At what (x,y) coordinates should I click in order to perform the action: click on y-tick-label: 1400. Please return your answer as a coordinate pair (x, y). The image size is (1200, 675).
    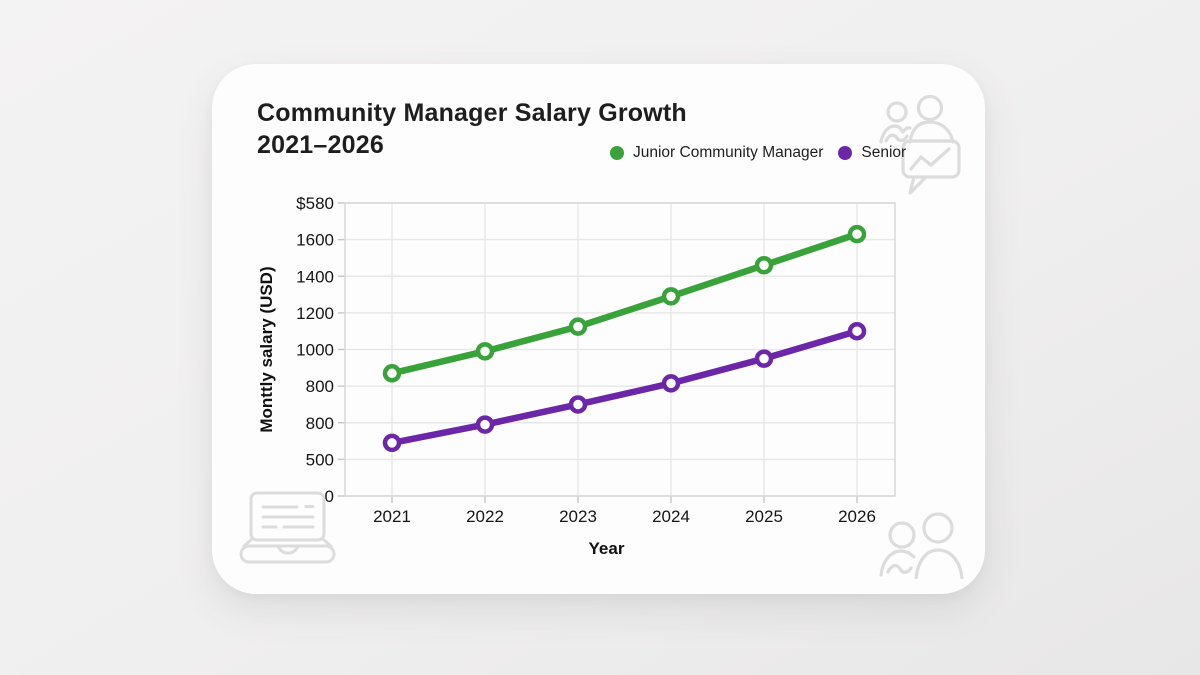
    Looking at the image, I should click on (315, 276).